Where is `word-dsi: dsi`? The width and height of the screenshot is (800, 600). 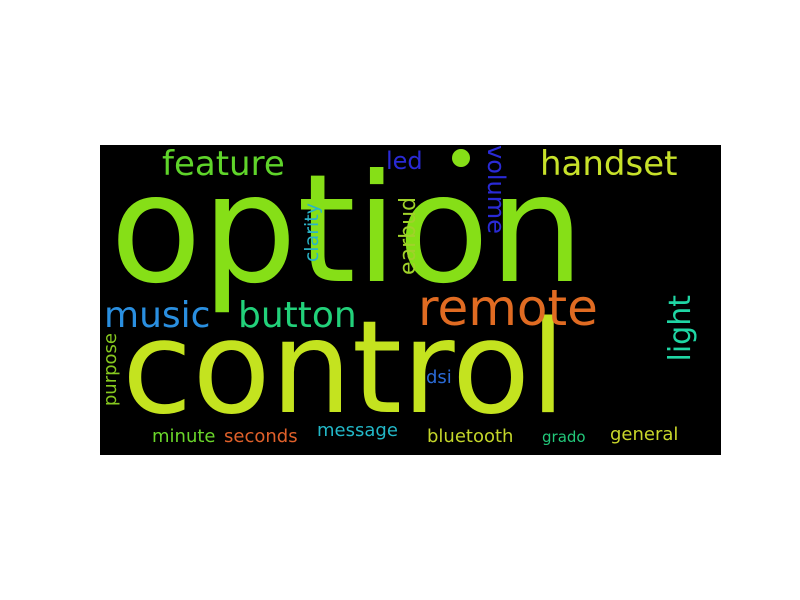 word-dsi: dsi is located at coordinates (439, 377).